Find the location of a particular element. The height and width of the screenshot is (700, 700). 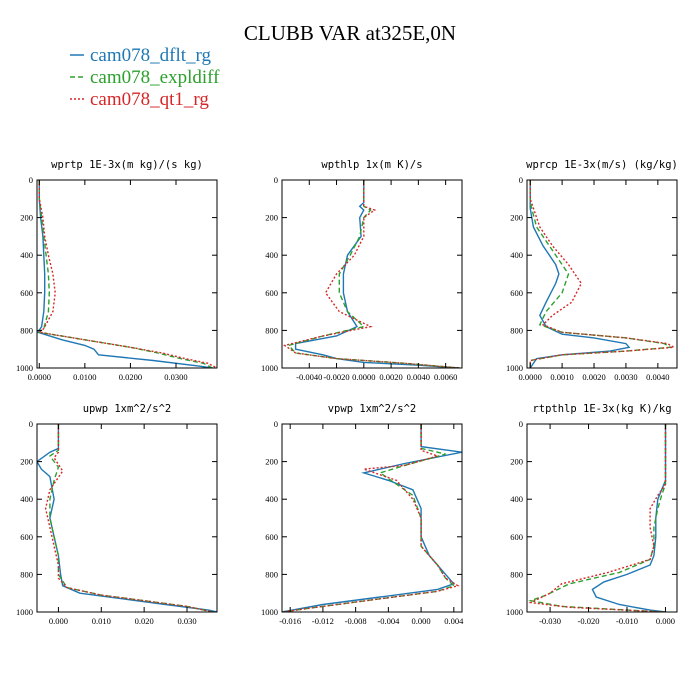

panel-title: wpthlp 1x(m K)/s is located at coordinates (371, 165).